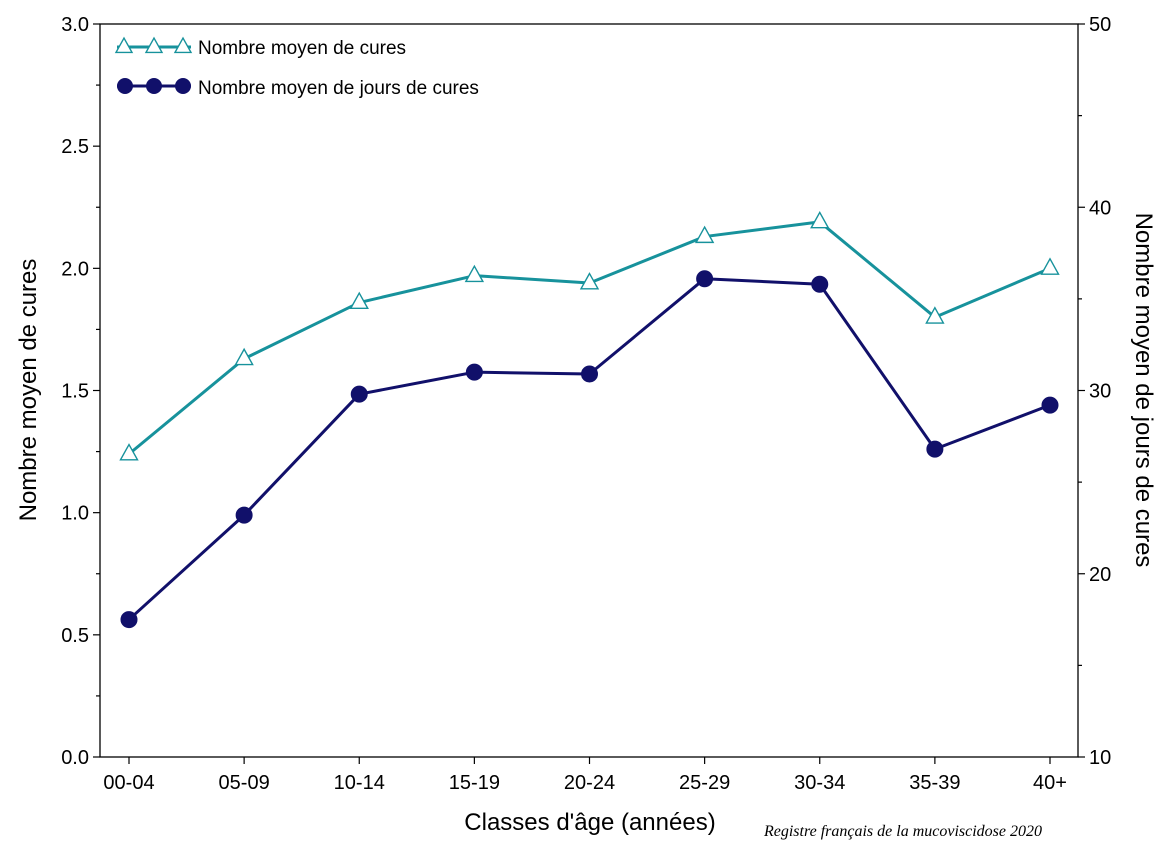 This screenshot has height=843, width=1160. Describe the element at coordinates (302, 48) in the screenshot. I see `legend-label-cures: Nombre moyen de cures` at that location.